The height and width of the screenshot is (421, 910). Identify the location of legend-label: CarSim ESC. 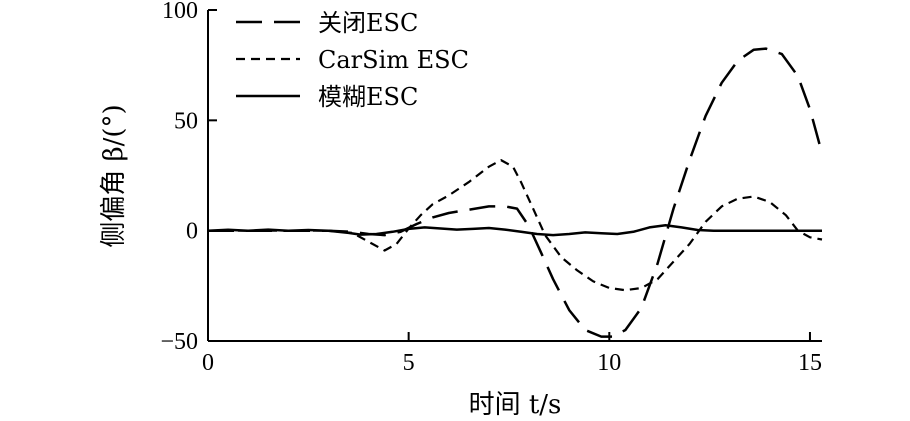
(393, 60).